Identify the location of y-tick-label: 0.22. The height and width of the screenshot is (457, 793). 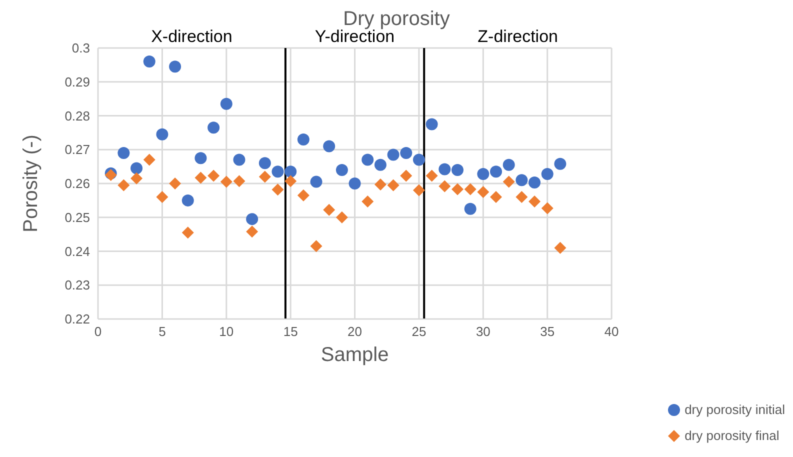
(77, 319).